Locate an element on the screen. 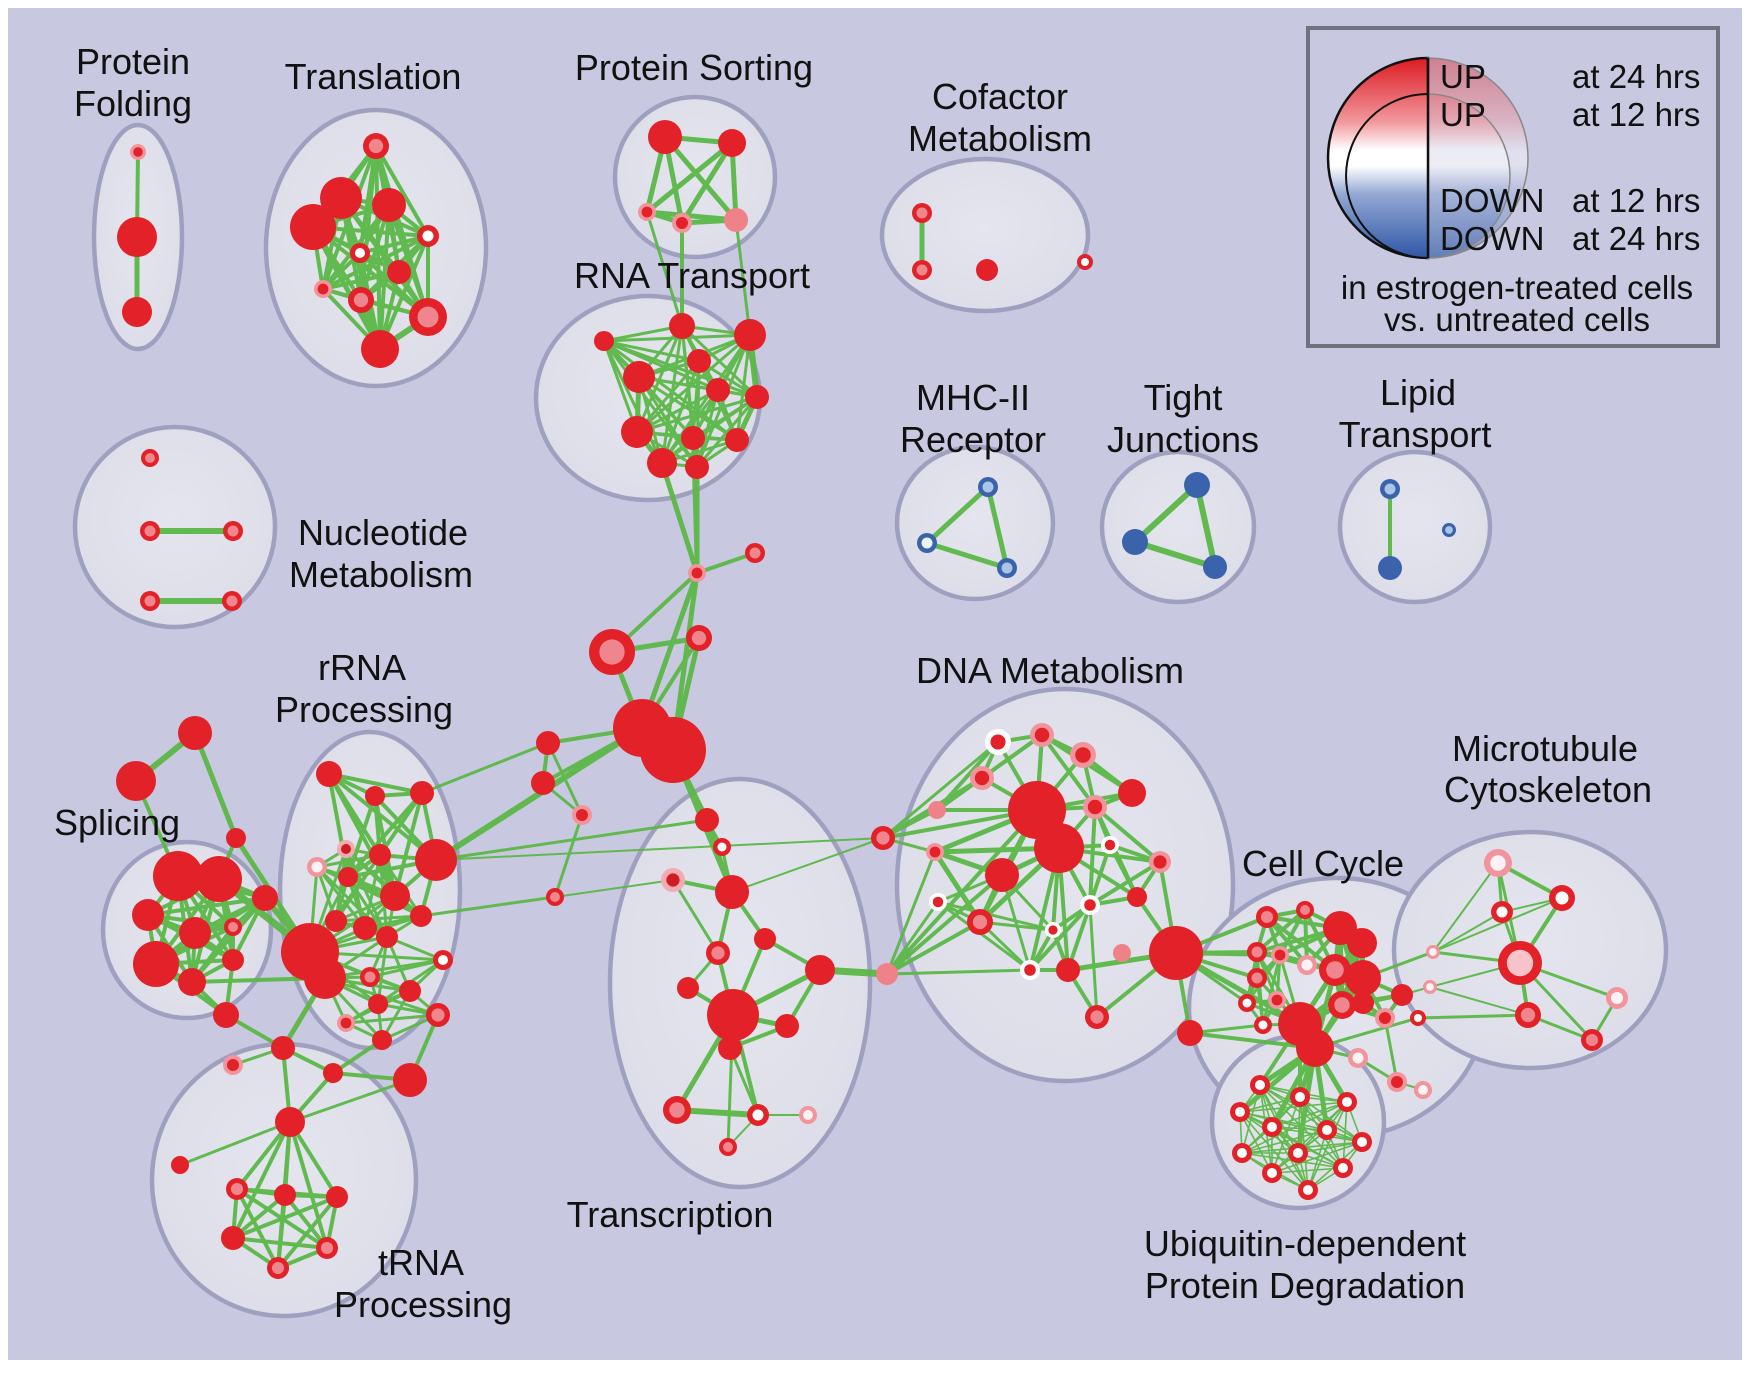 This screenshot has width=1750, height=1376. edge-t1-t5 is located at coordinates (402, 191).